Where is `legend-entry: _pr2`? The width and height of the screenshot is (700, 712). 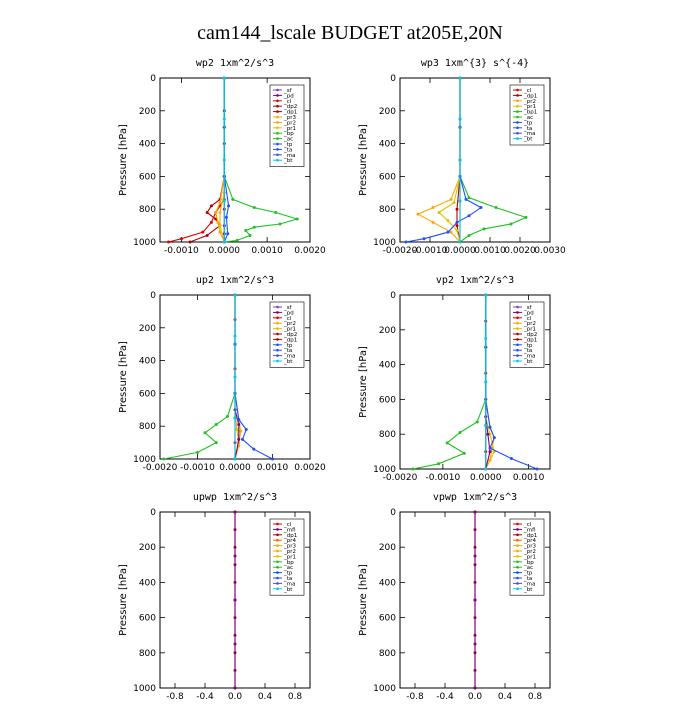
legend-entry: _pr2 is located at coordinates (529, 324).